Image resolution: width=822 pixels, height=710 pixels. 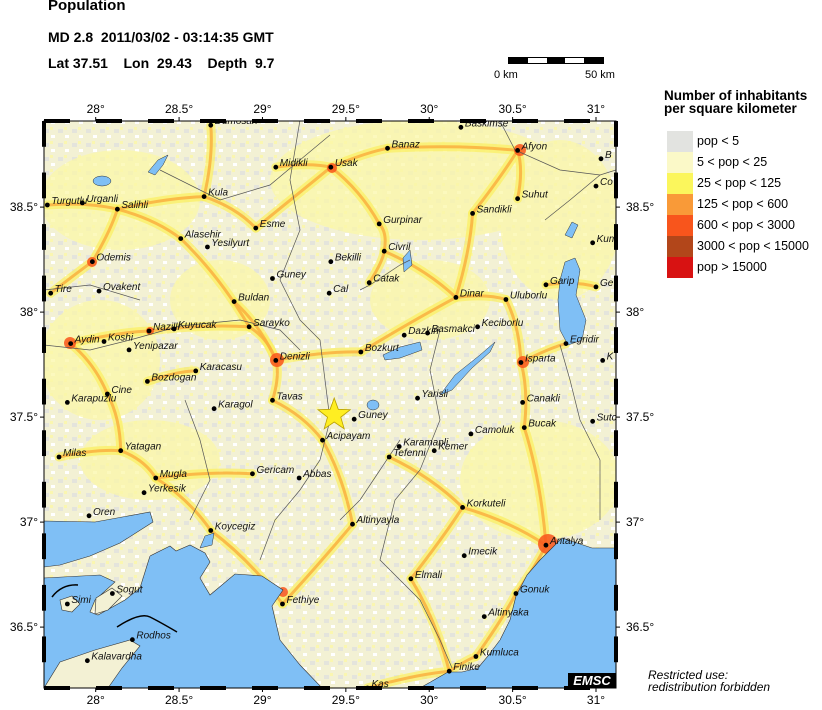 What do you see at coordinates (491, 431) in the screenshot?
I see `city: Camoluk` at bounding box center [491, 431].